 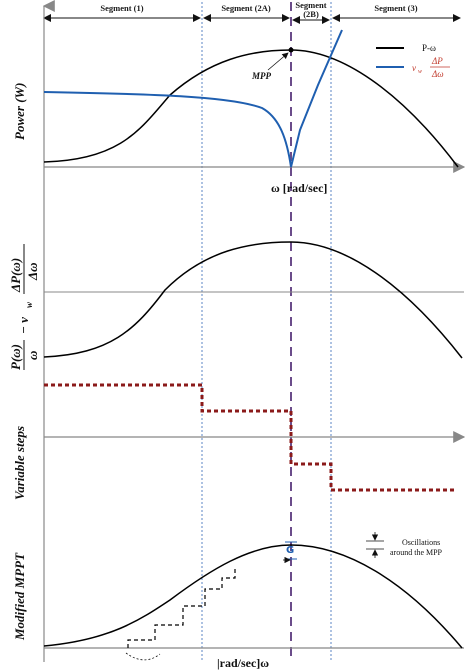 I want to click on oscillation-legend: Oscillations around the MPP, so click(x=404, y=545).